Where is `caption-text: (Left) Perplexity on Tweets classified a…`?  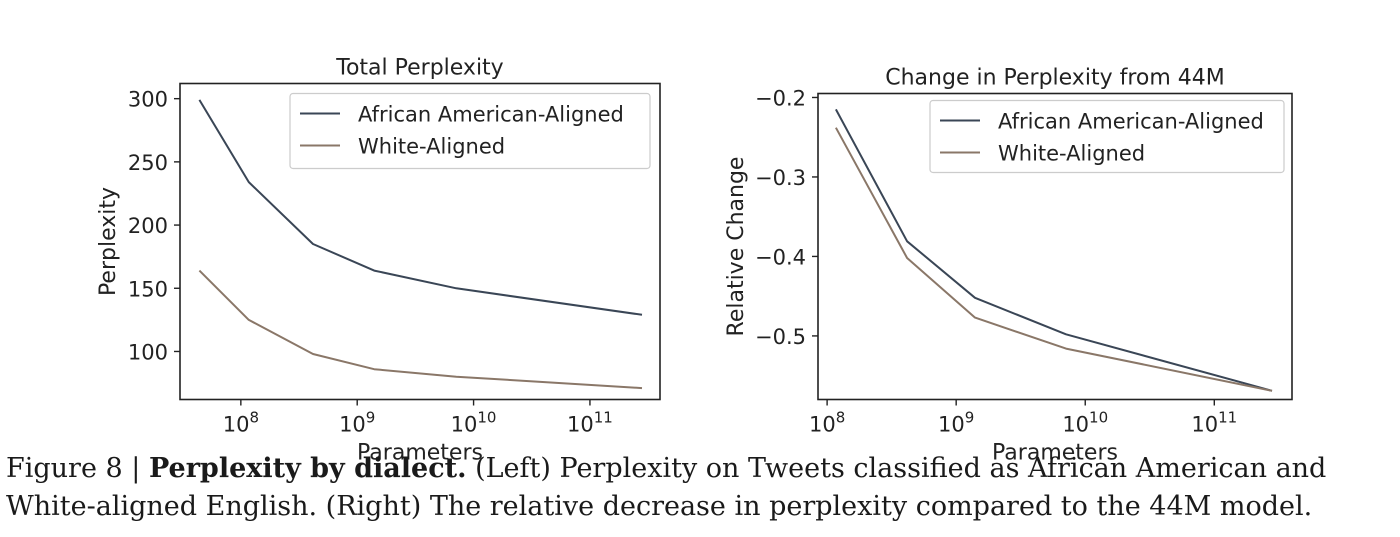
caption-text: (Left) Perplexity on Tweets classified a… is located at coordinates (666, 487).